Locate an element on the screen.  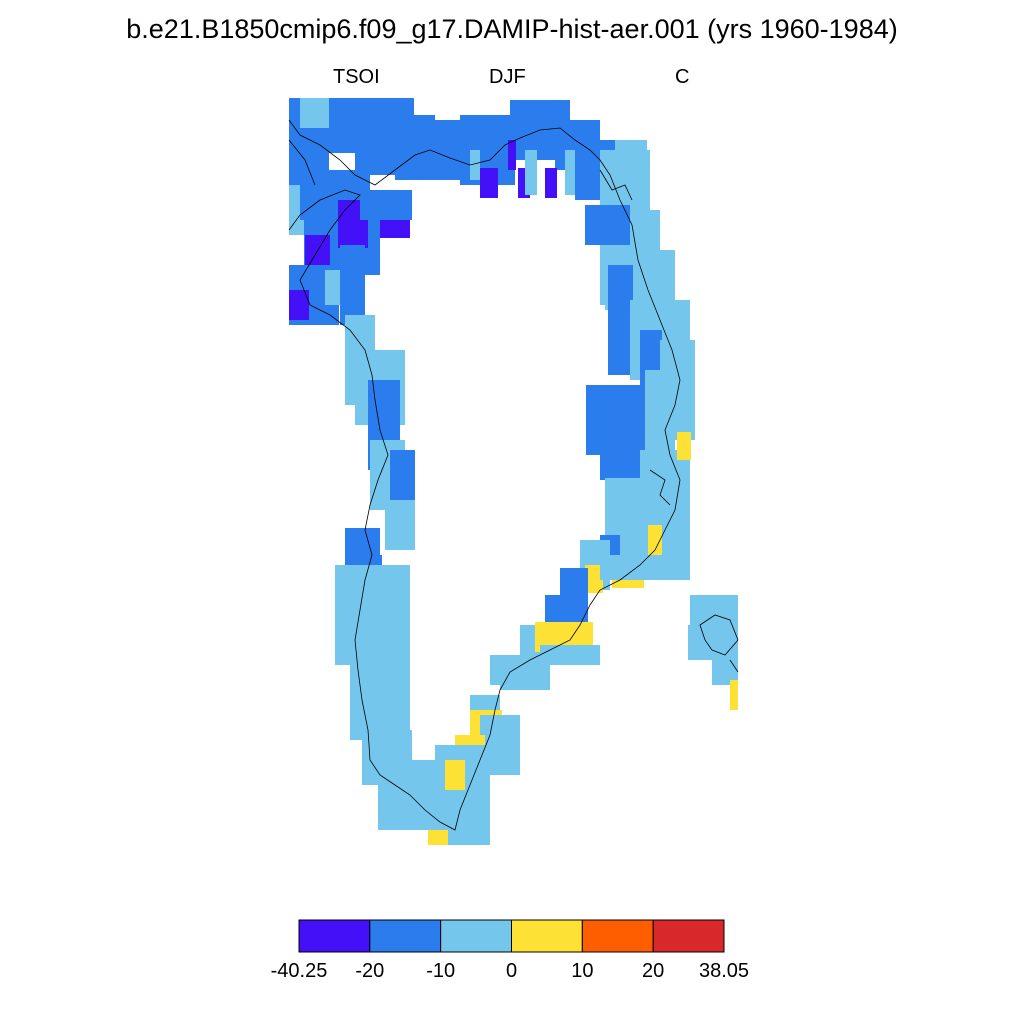
variable-label: TSOI is located at coordinates (356, 77).